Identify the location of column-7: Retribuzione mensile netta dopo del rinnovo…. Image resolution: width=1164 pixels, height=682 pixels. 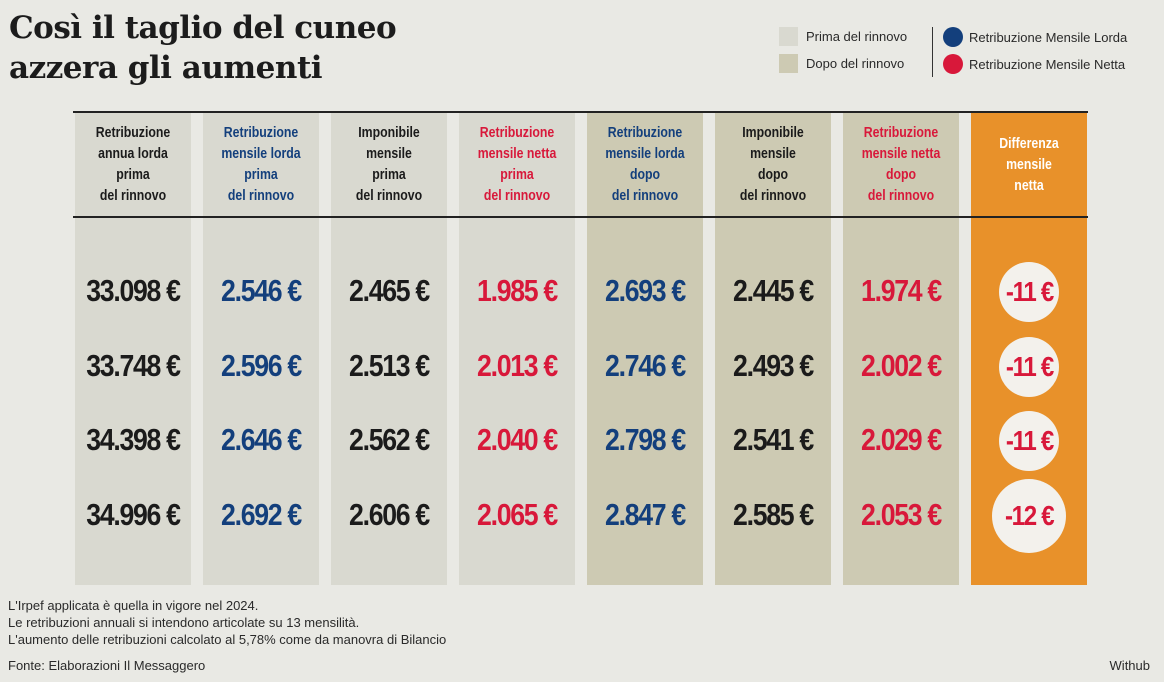
(901, 349).